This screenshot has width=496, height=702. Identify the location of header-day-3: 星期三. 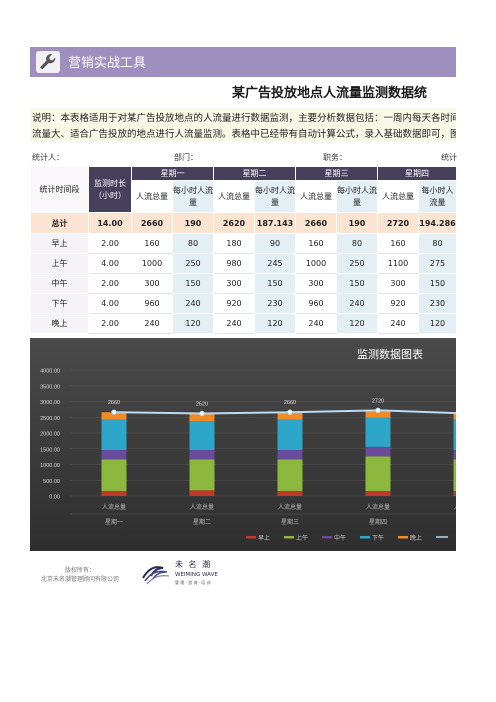
(336, 173).